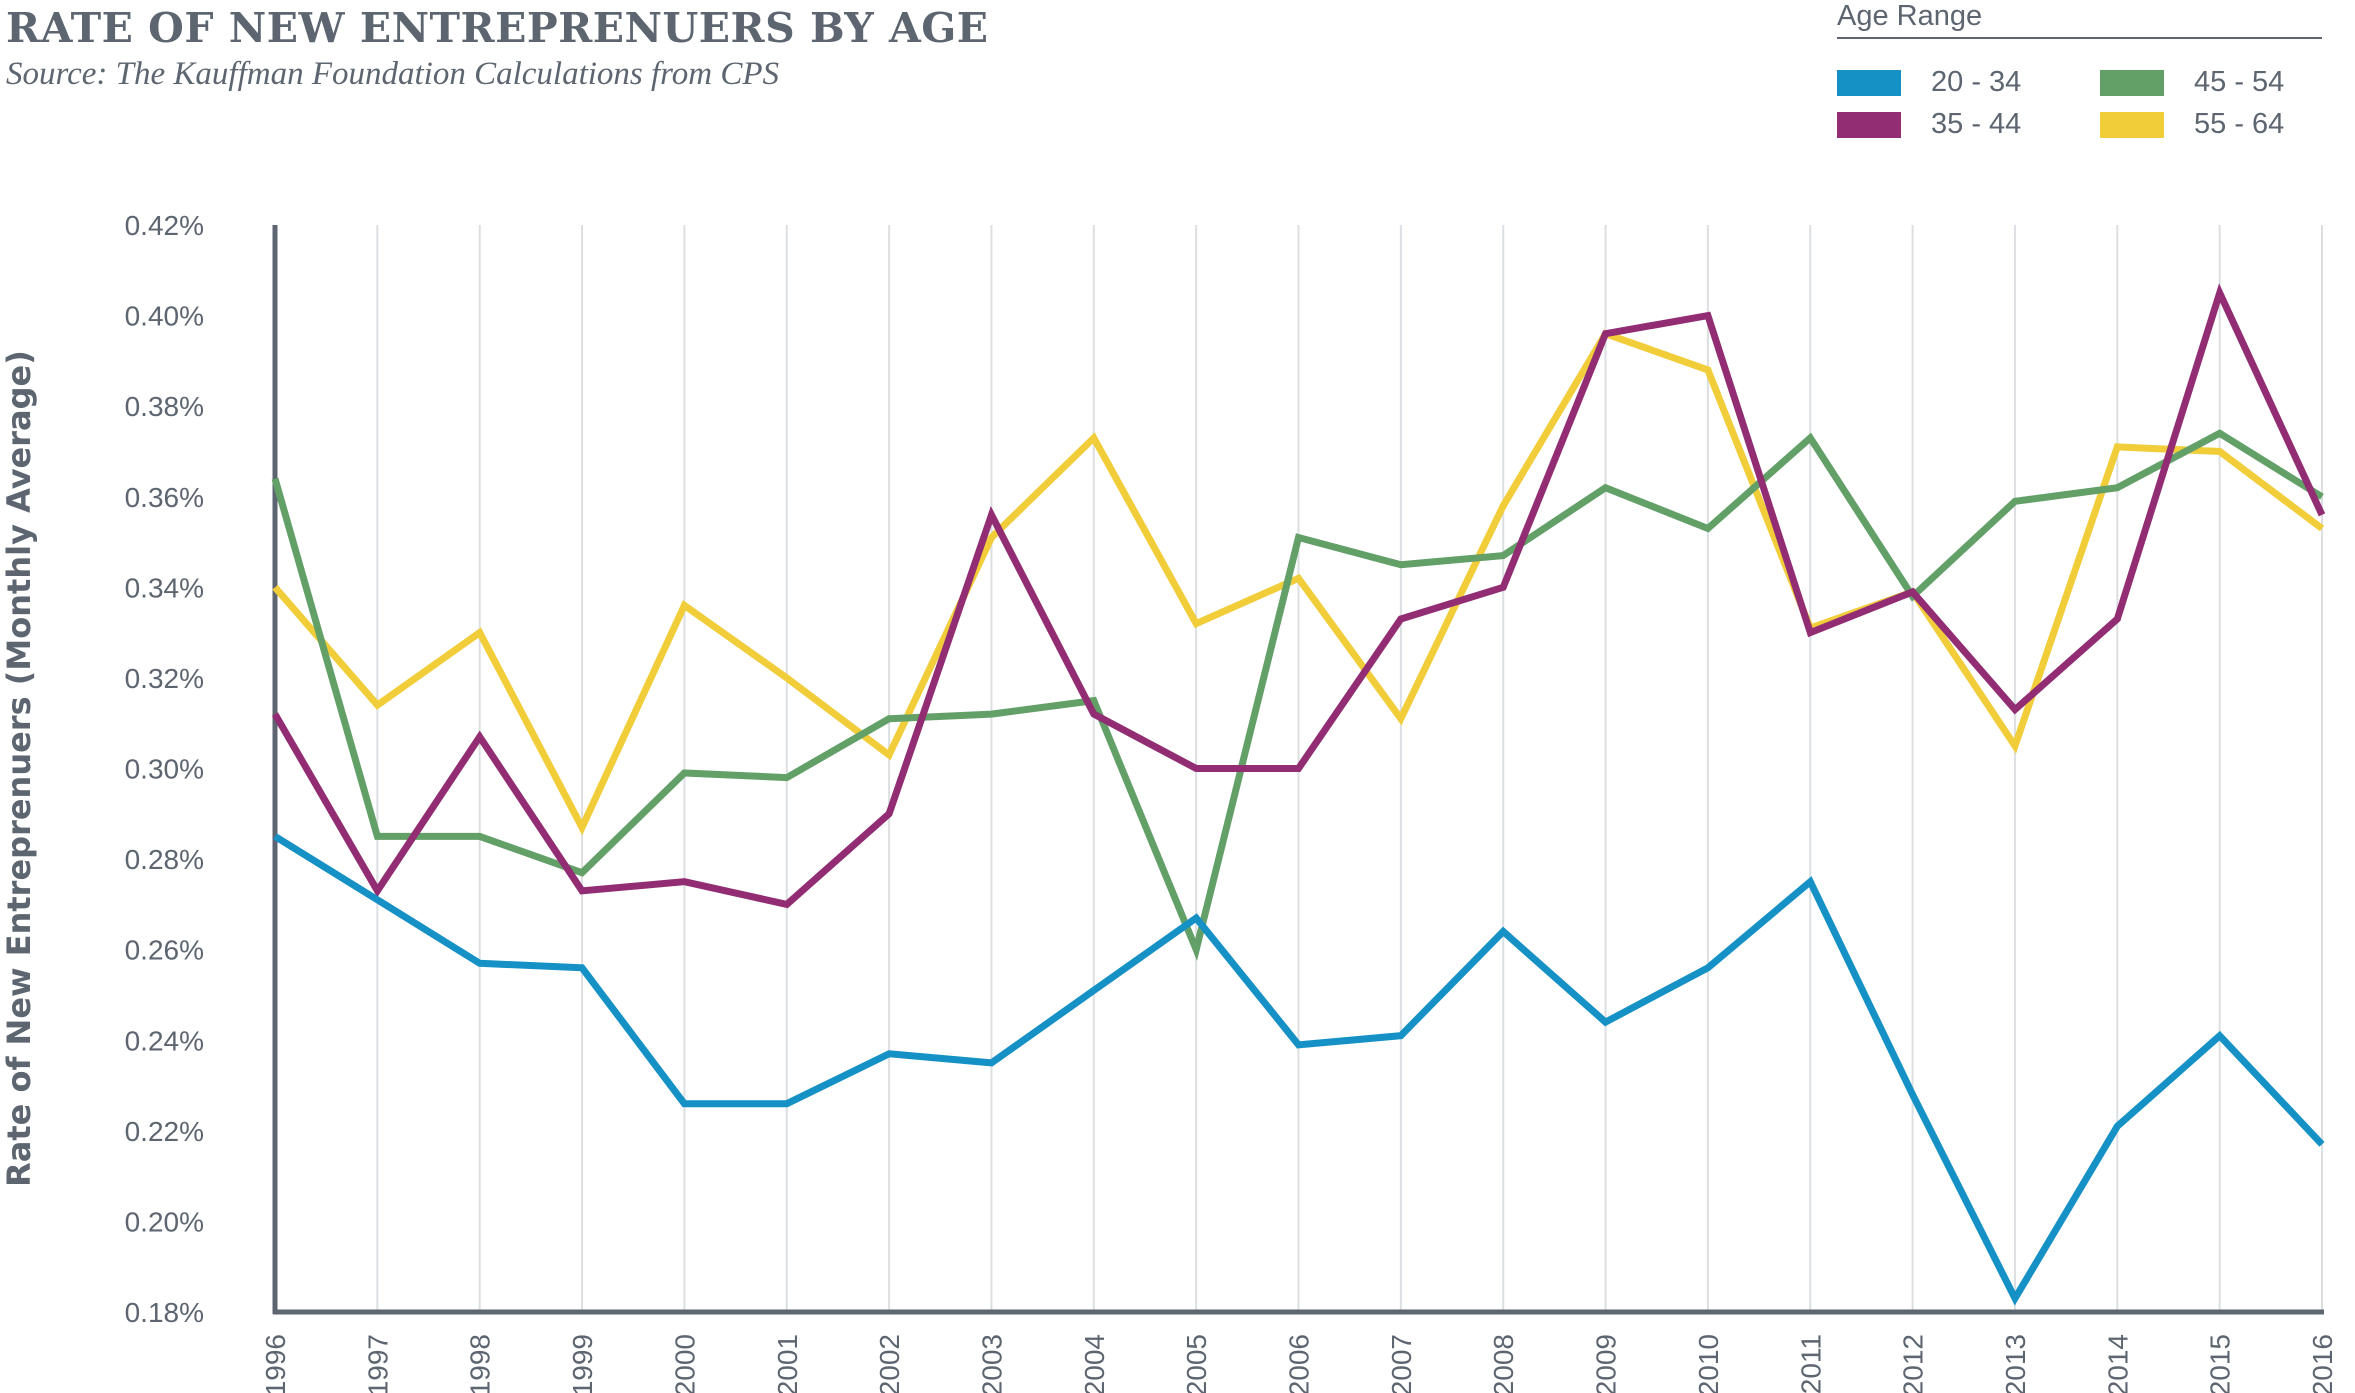  Describe the element at coordinates (1503, 1363) in the screenshot. I see `x-tick-label: 2008` at that location.